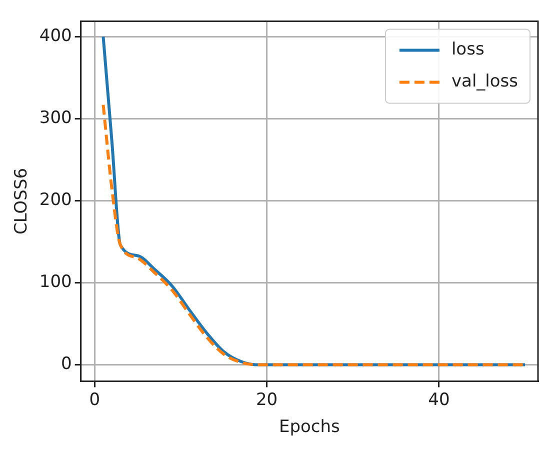 The height and width of the screenshot is (450, 554). I want to click on x-tick-label: 20, so click(267, 400).